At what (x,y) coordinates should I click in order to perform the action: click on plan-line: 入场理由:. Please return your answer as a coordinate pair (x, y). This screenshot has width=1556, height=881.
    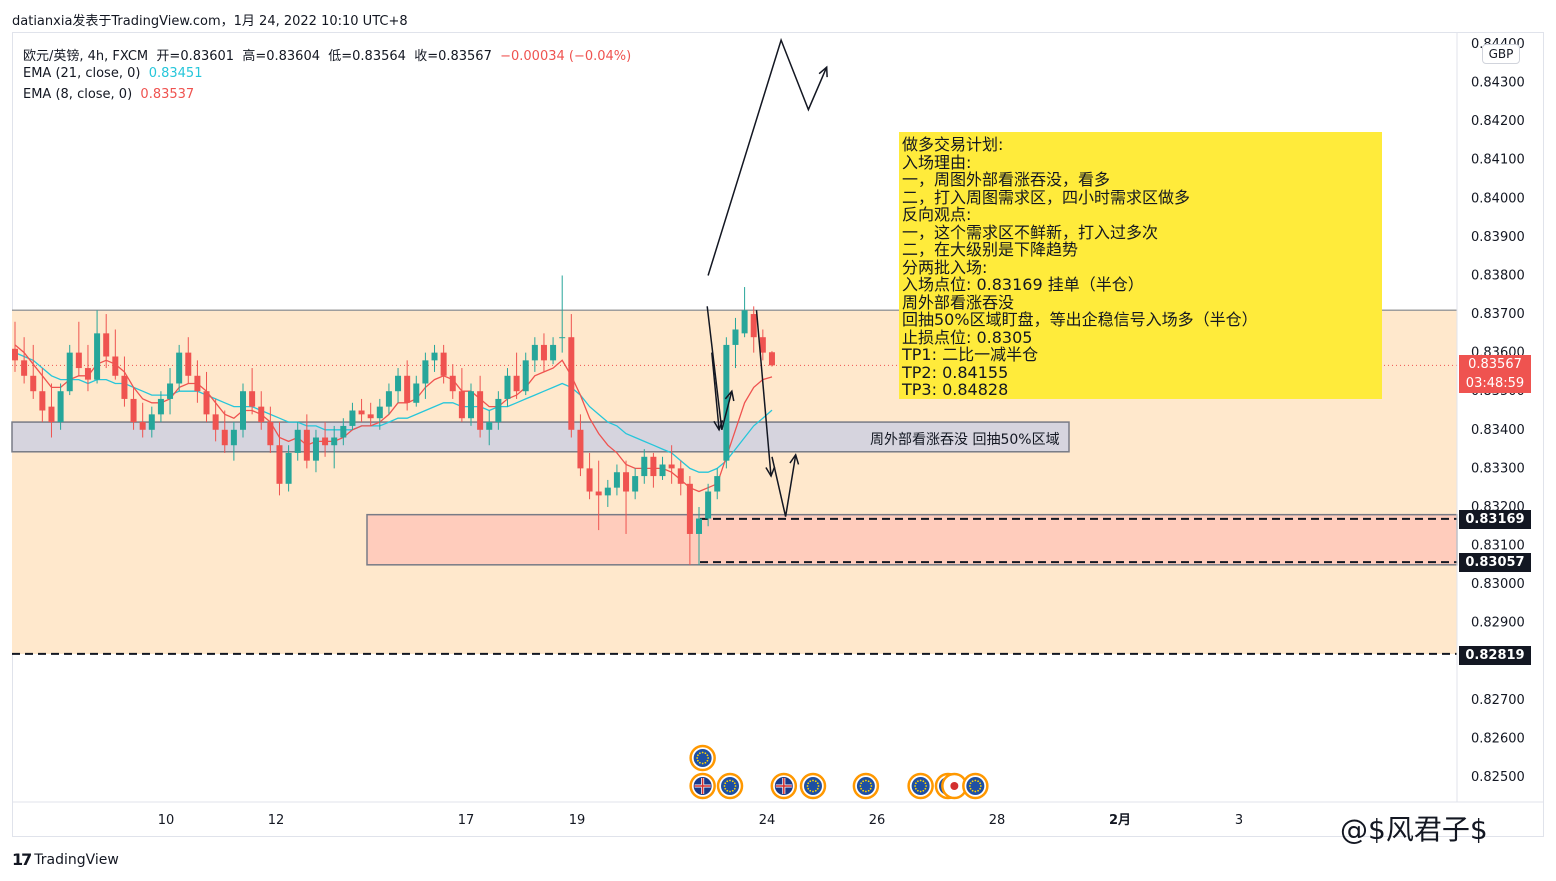
    Looking at the image, I should click on (937, 162).